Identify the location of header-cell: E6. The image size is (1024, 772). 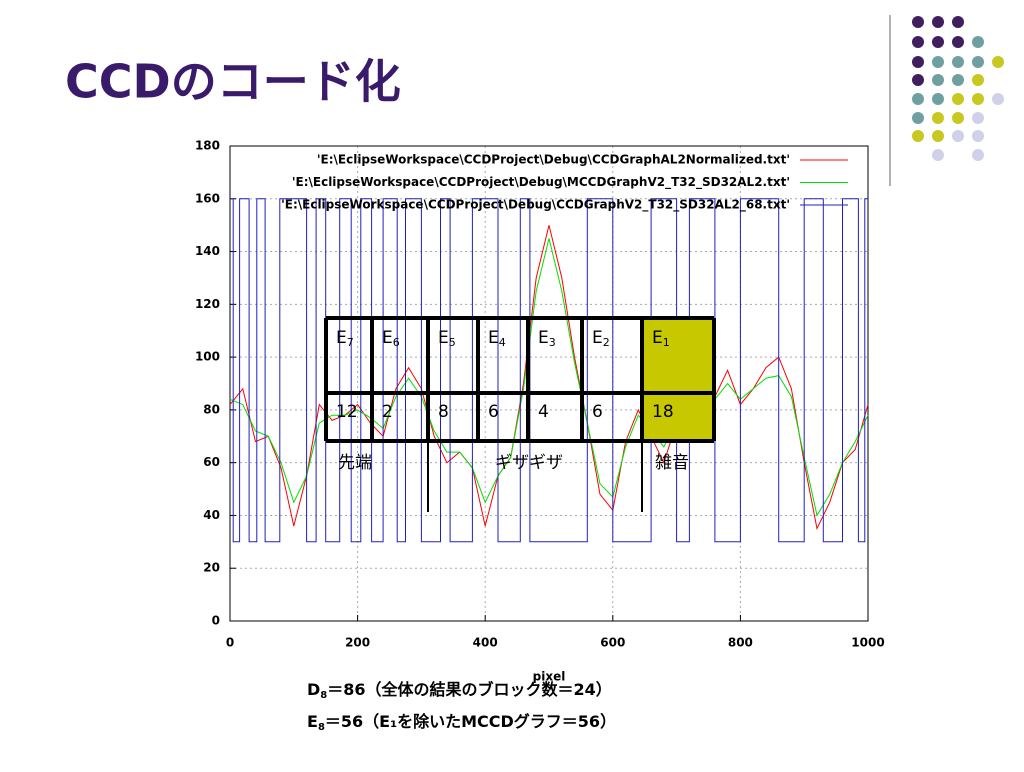
(391, 338).